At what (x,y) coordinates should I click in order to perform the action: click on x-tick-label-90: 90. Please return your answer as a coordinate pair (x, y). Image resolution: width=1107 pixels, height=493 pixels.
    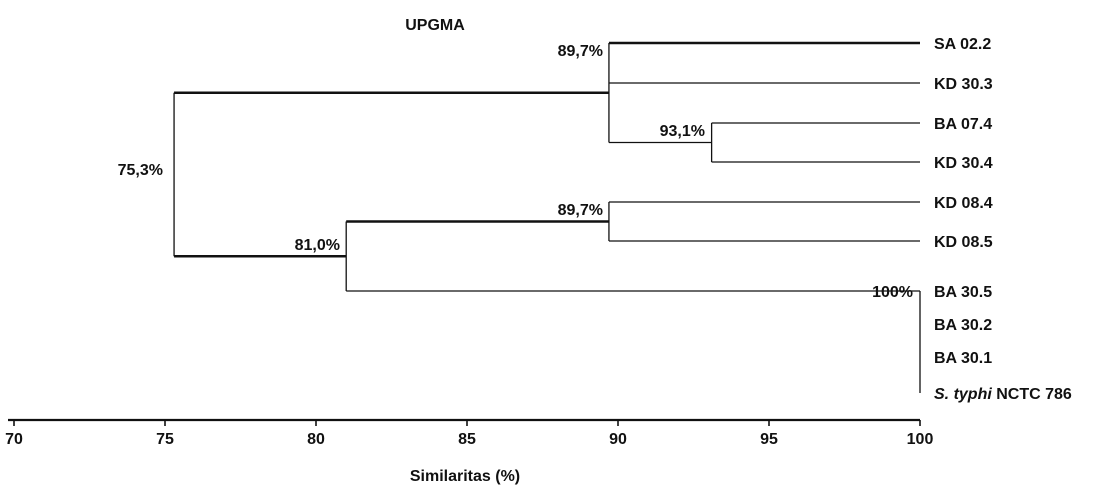
    Looking at the image, I should click on (618, 439).